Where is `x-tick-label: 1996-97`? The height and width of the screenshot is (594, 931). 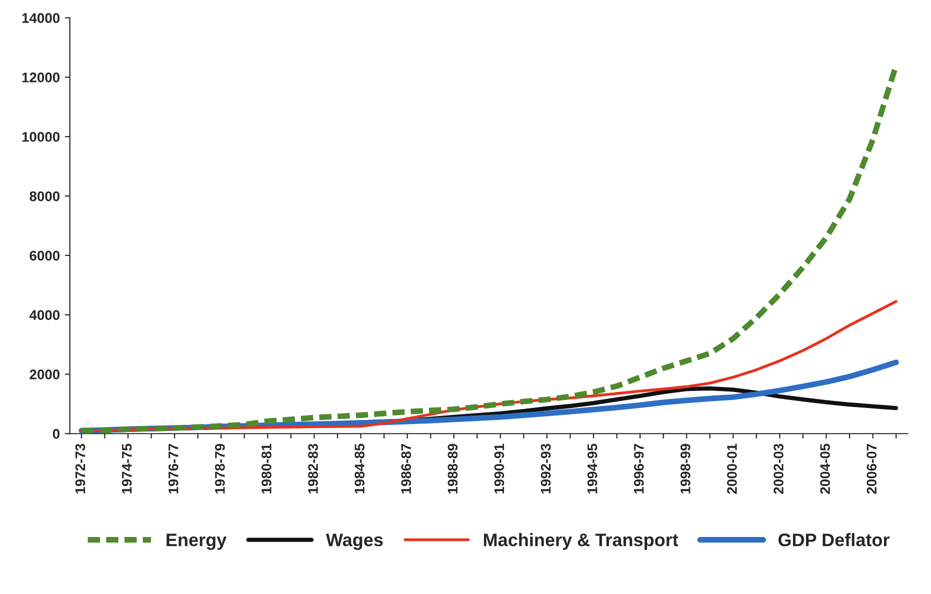 x-tick-label: 1996-97 is located at coordinates (639, 469).